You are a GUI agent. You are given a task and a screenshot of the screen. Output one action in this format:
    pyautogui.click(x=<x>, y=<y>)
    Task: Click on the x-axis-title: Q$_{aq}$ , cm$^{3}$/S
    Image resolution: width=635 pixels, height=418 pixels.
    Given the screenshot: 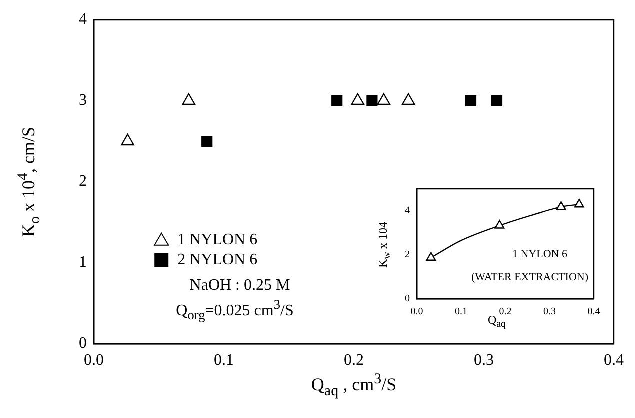 What is the action you would take?
    pyautogui.click(x=354, y=386)
    